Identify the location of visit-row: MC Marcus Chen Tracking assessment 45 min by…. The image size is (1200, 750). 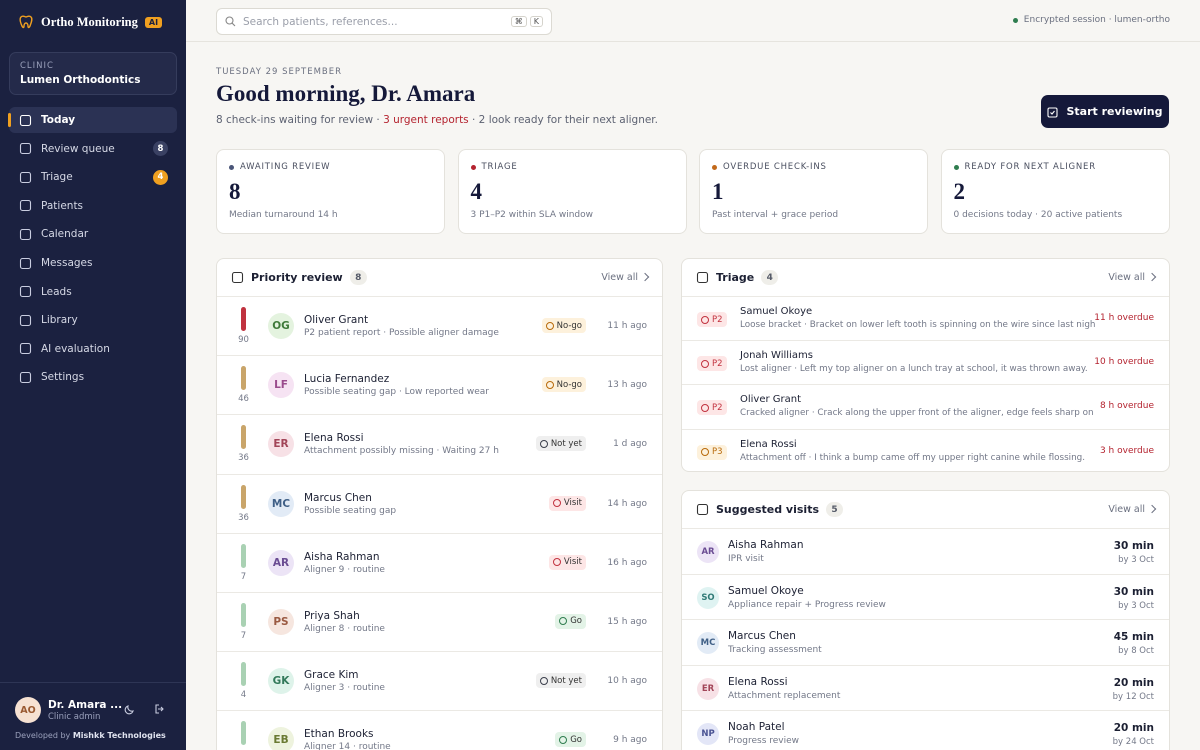
(925, 643).